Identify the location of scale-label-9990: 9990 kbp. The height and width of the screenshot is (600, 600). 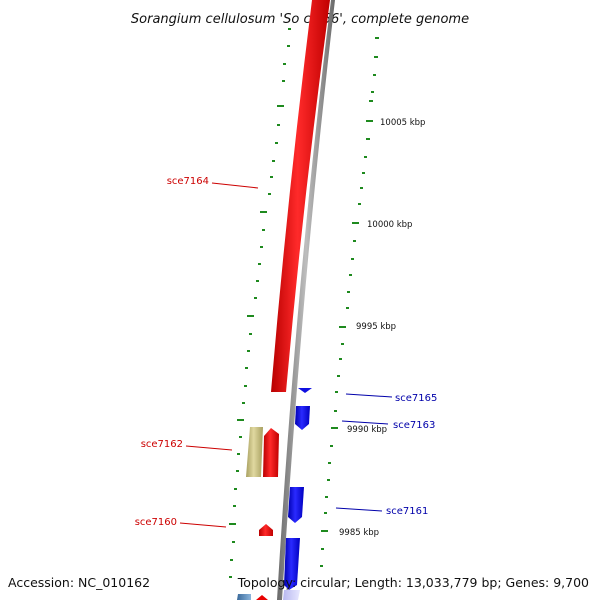
(367, 430).